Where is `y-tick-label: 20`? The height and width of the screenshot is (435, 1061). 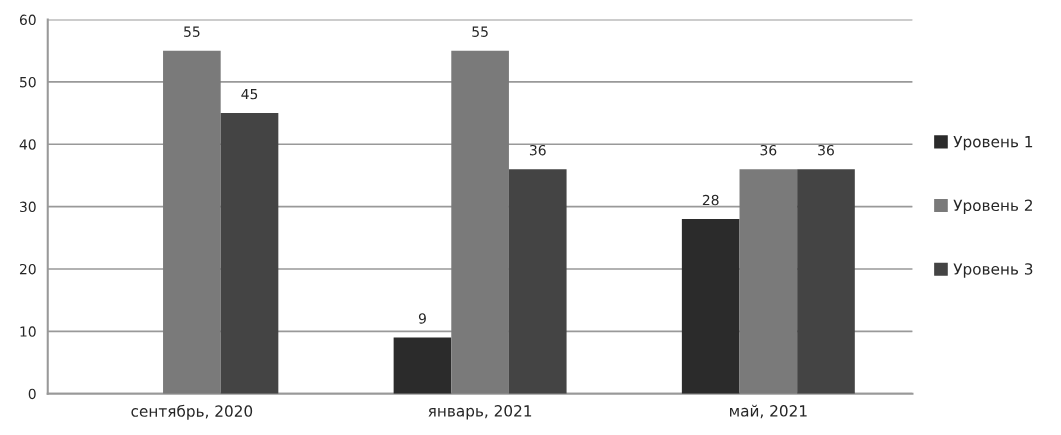
y-tick-label: 20 is located at coordinates (27, 269).